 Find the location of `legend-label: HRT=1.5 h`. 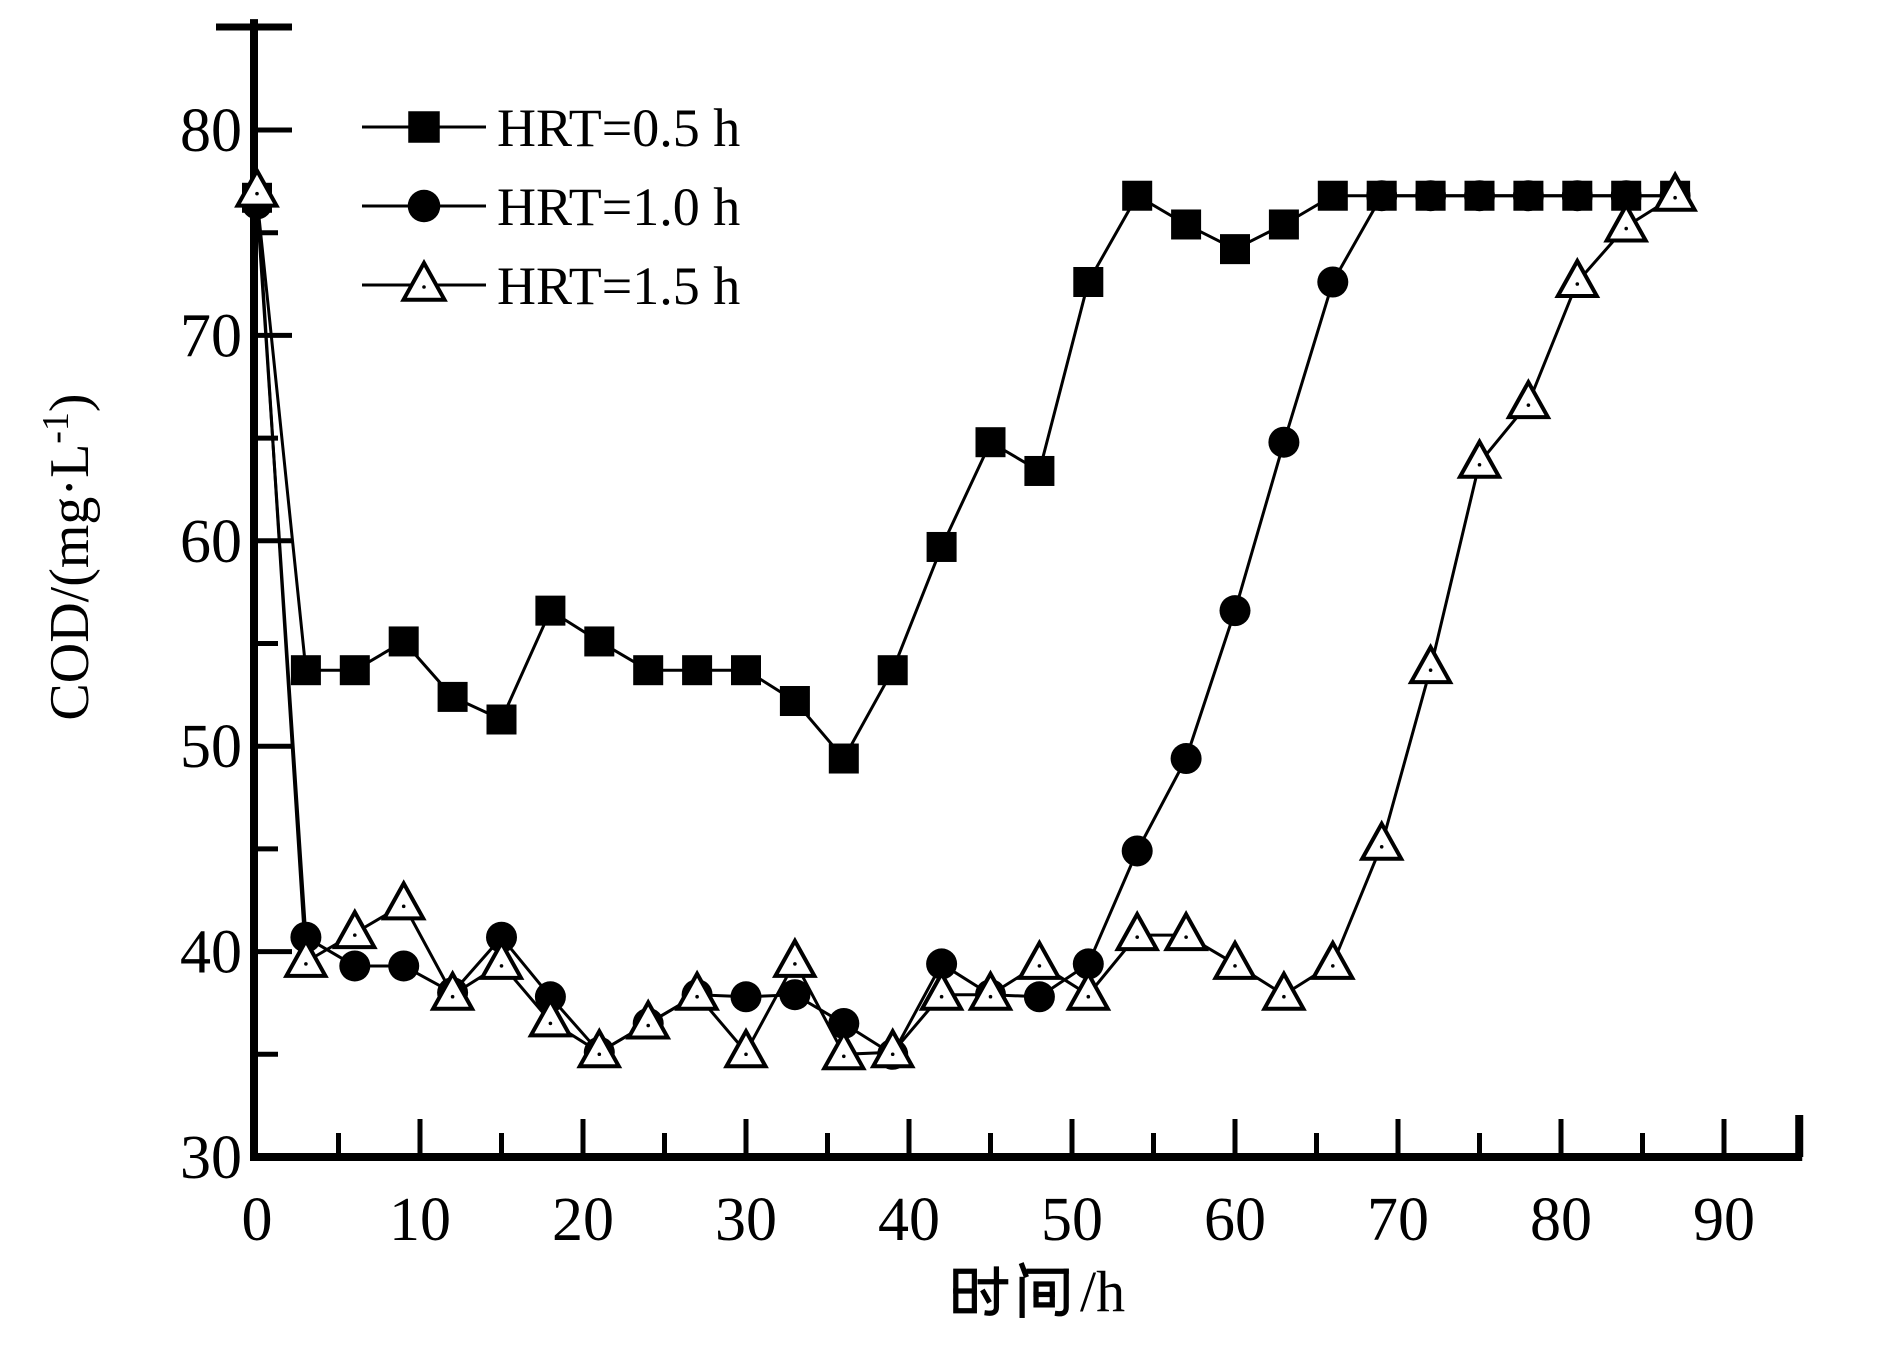

legend-label: HRT=1.5 h is located at coordinates (618, 286).